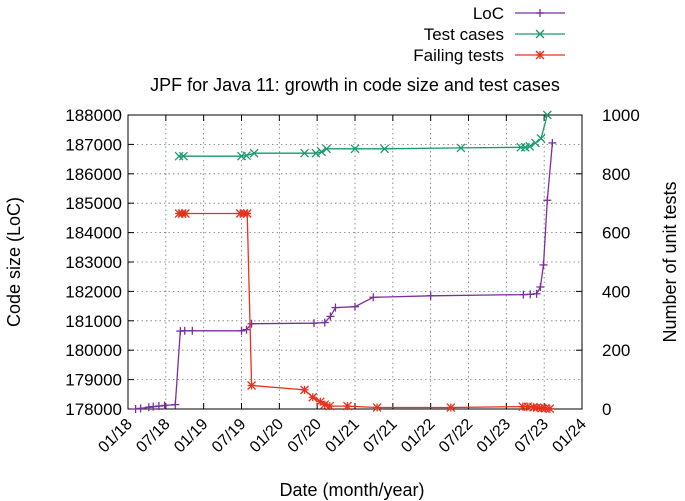 This screenshot has height=501, width=685. I want to click on y-tick-label: 183000, so click(93, 262).